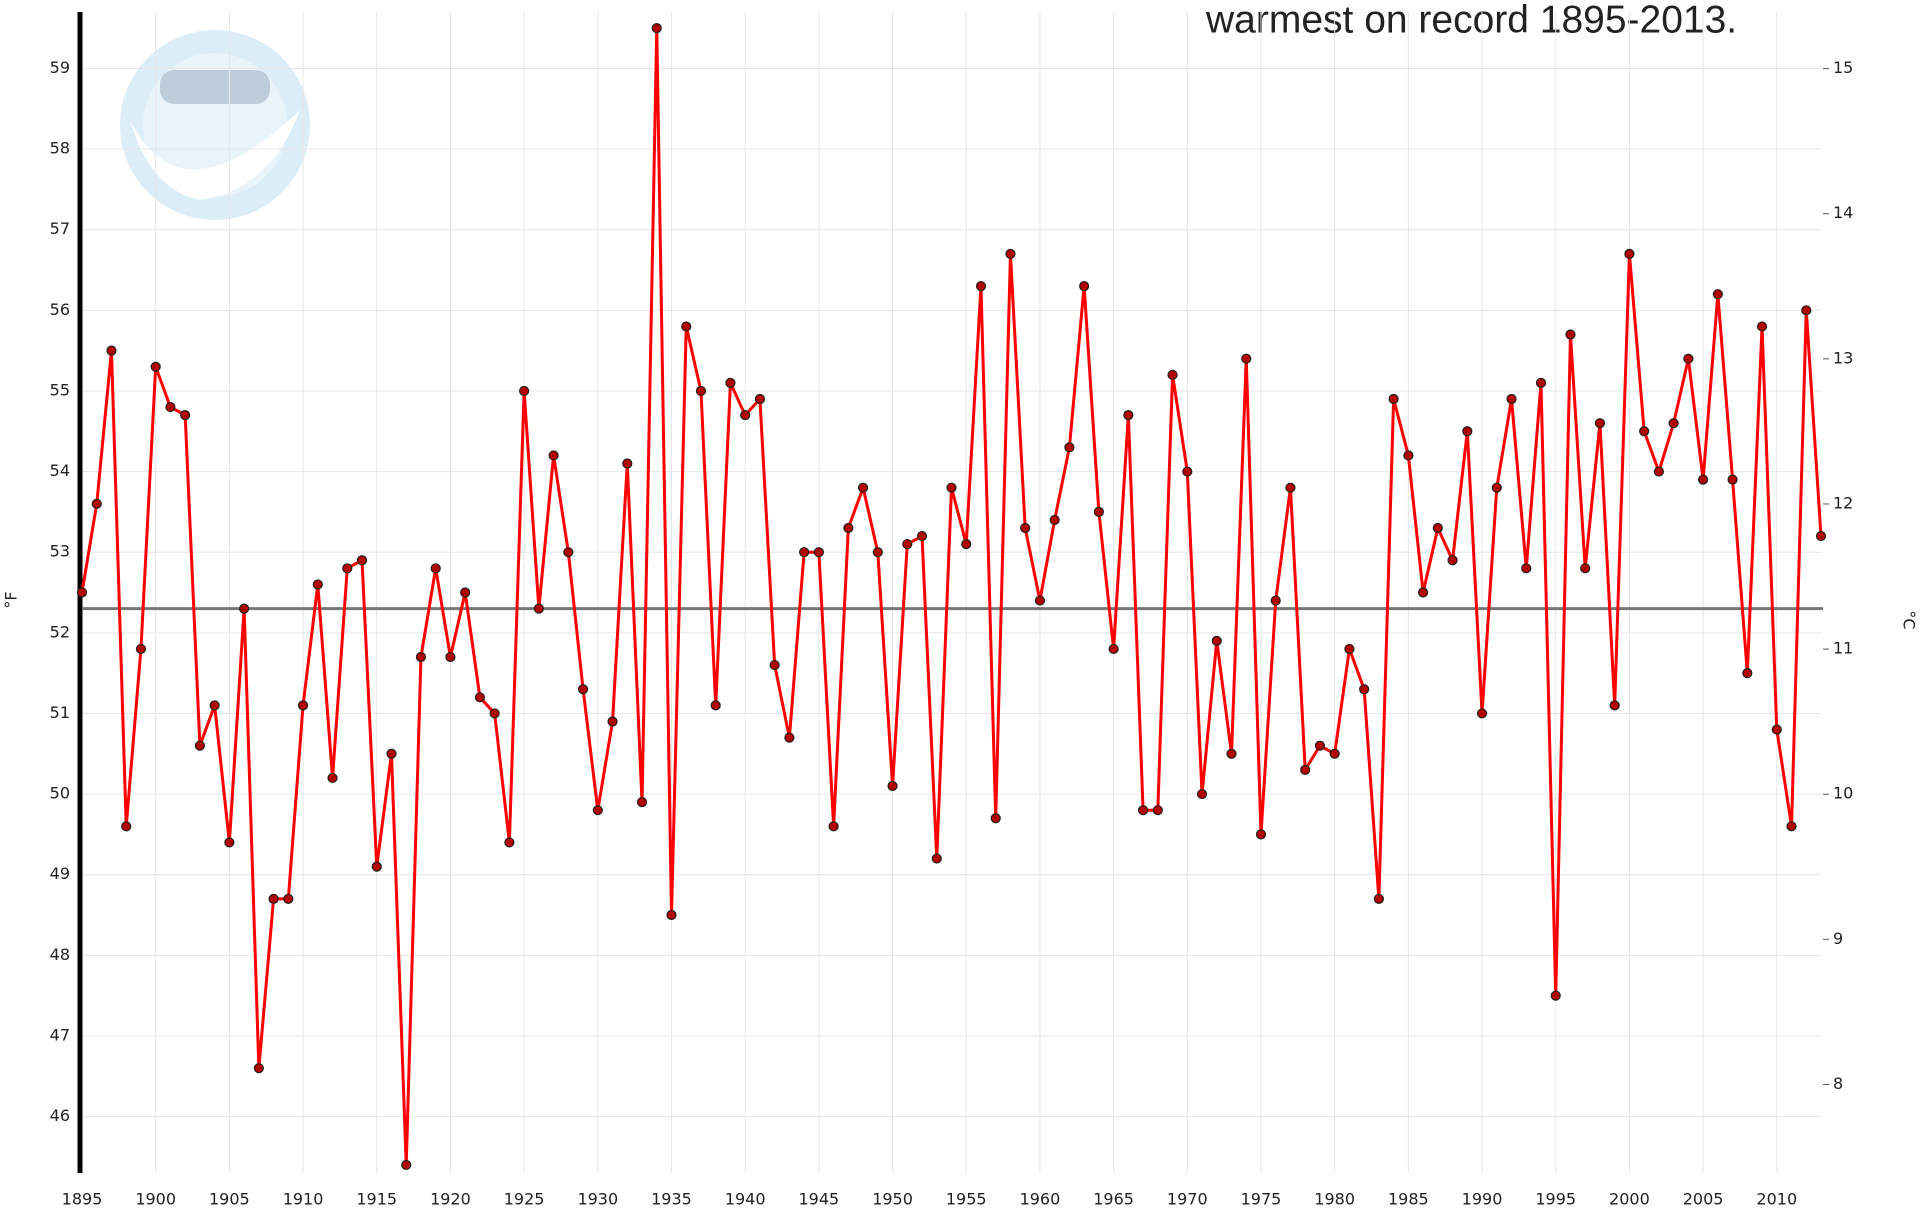 This screenshot has height=1215, width=1920. I want to click on x-tick-label: 1990, so click(1482, 1199).